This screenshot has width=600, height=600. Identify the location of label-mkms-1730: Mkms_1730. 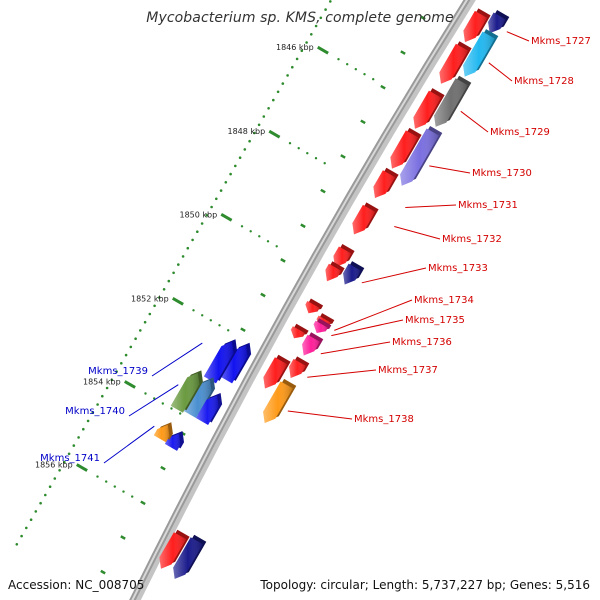
(502, 173).